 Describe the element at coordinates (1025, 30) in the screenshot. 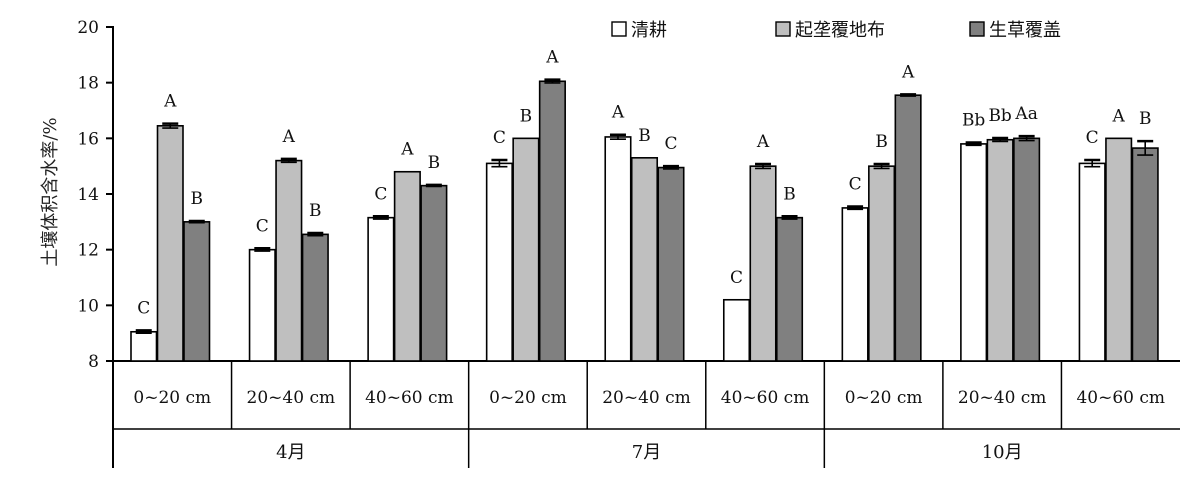

I see `legend-label: 生草覆盖` at that location.